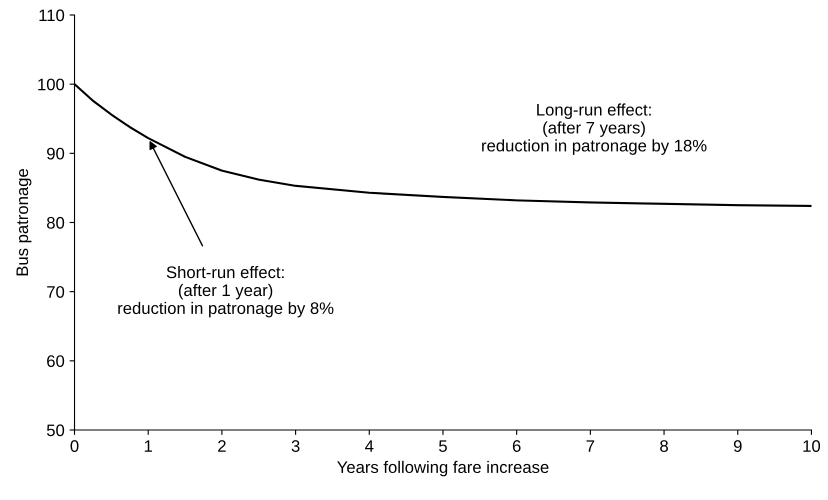 The width and height of the screenshot is (828, 500). Describe the element at coordinates (55, 154) in the screenshot. I see `y-tick-label: 90` at that location.